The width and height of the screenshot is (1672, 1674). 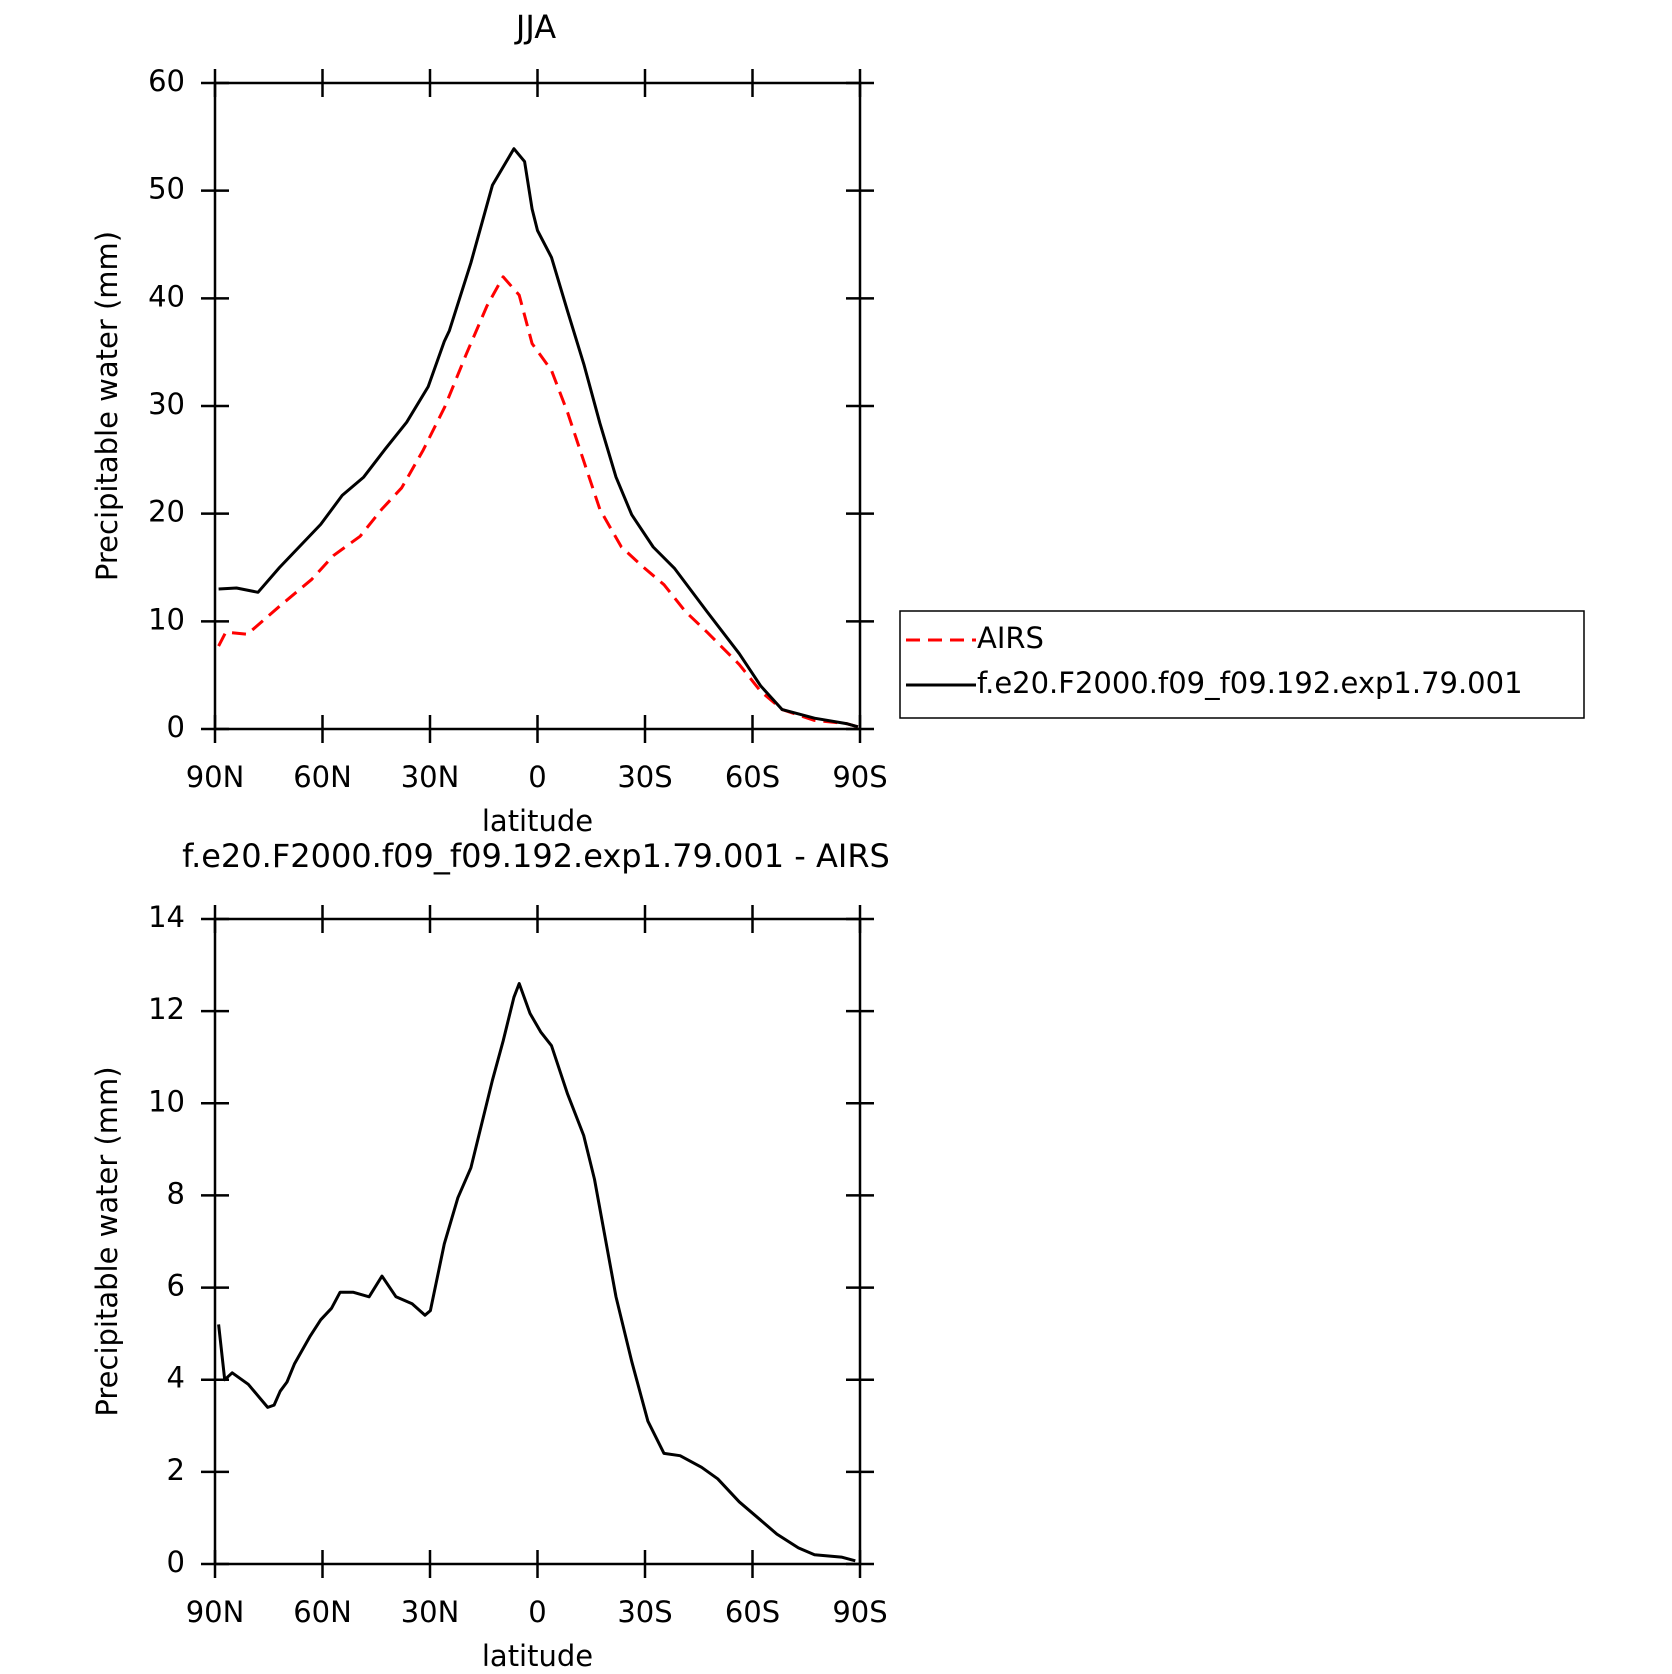 I want to click on legend-label: f.e20.F2000.f09_f09.192.exp1.79.001, so click(x=1250, y=683).